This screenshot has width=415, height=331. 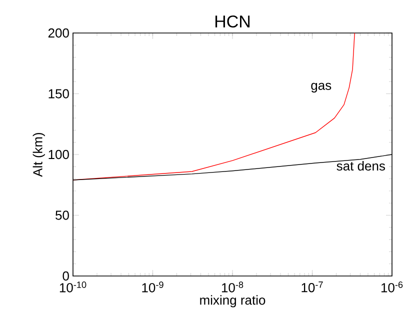 I want to click on x-tick-label: 10$^{-7}$, so click(x=312, y=287).